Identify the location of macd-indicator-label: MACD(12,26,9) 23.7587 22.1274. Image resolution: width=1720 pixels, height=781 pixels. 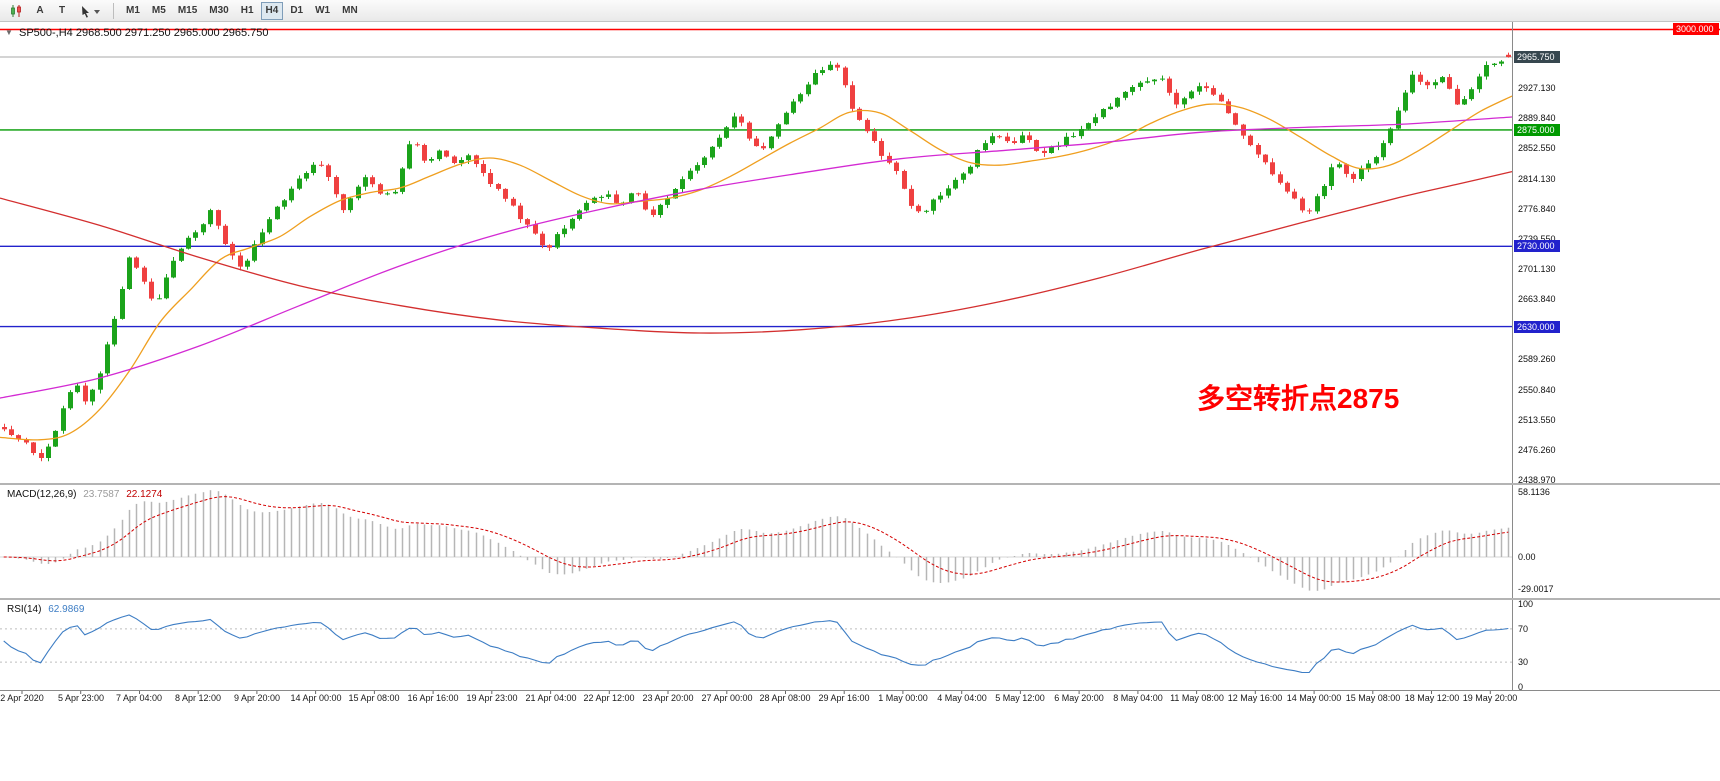
(84, 494).